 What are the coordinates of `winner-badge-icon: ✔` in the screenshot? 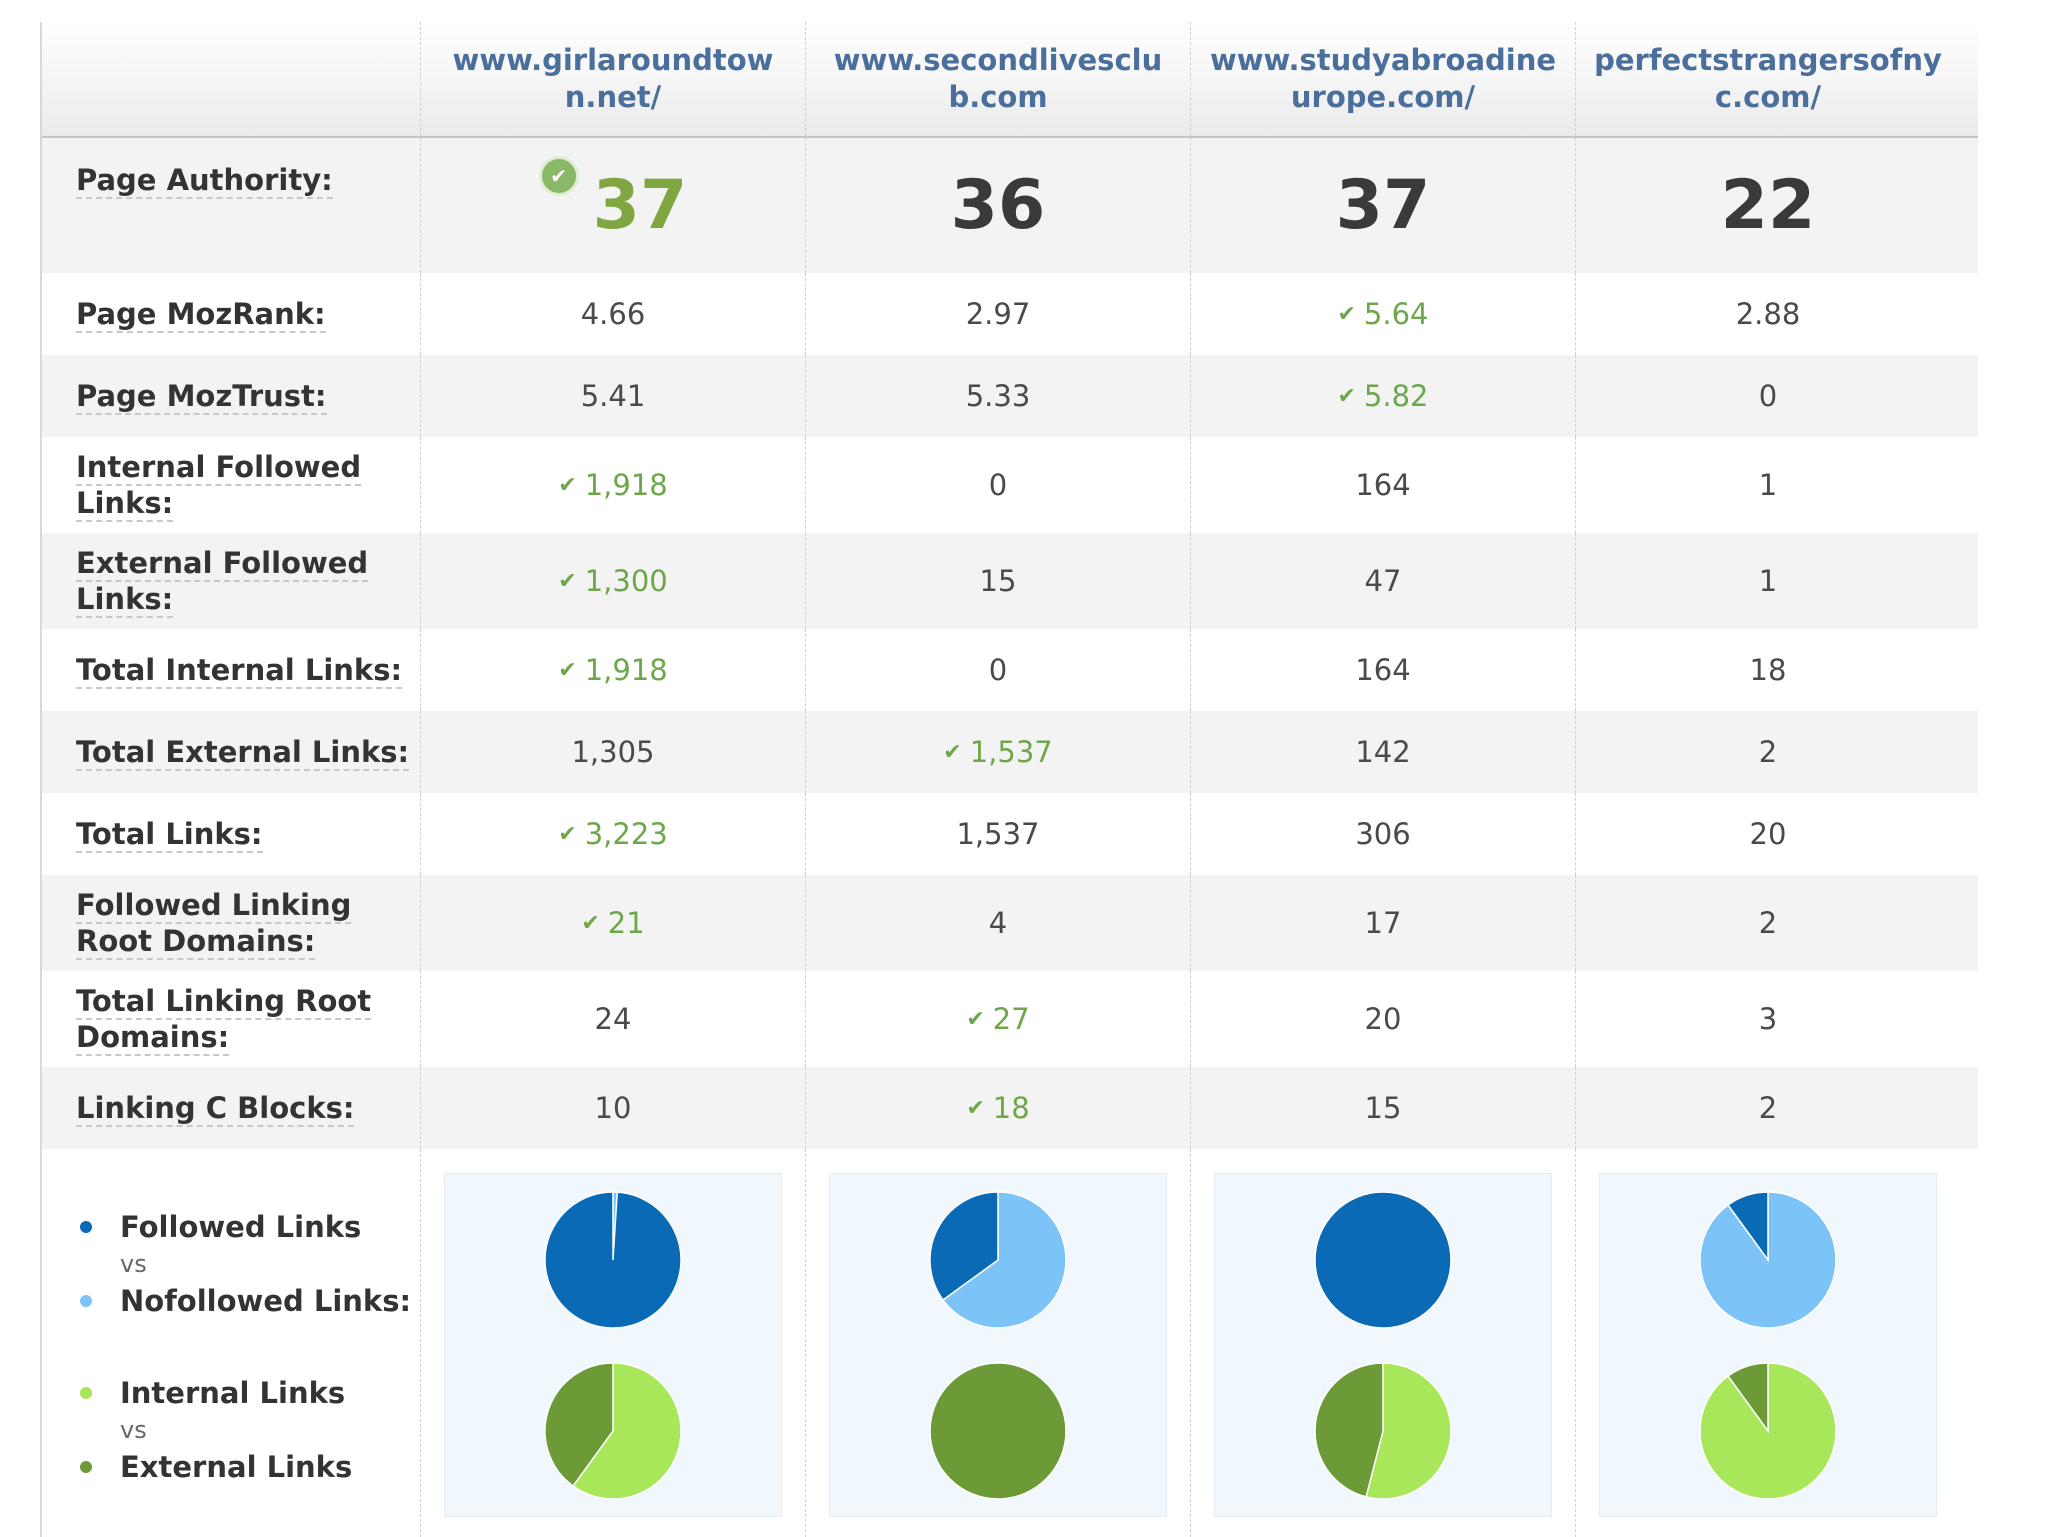 It's located at (558, 176).